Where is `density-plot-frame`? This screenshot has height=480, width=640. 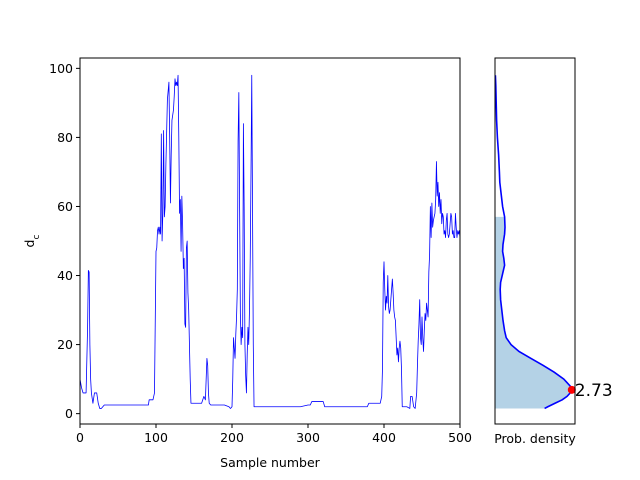
density-plot-frame is located at coordinates (535, 241).